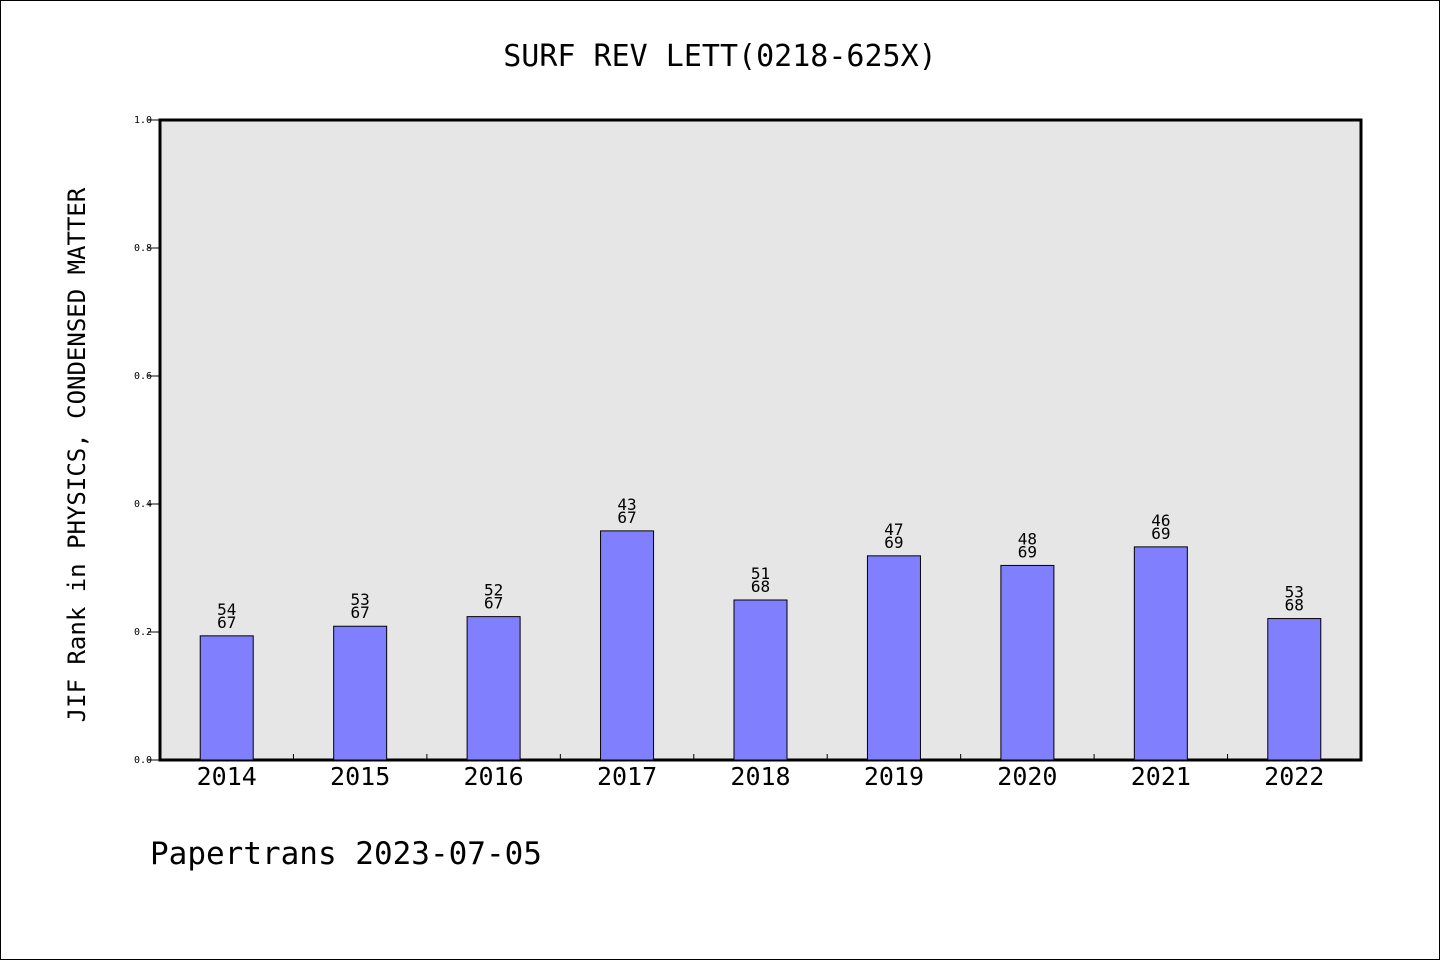 This screenshot has height=960, width=1440. I want to click on y-tick-label: 0.2, so click(143, 632).